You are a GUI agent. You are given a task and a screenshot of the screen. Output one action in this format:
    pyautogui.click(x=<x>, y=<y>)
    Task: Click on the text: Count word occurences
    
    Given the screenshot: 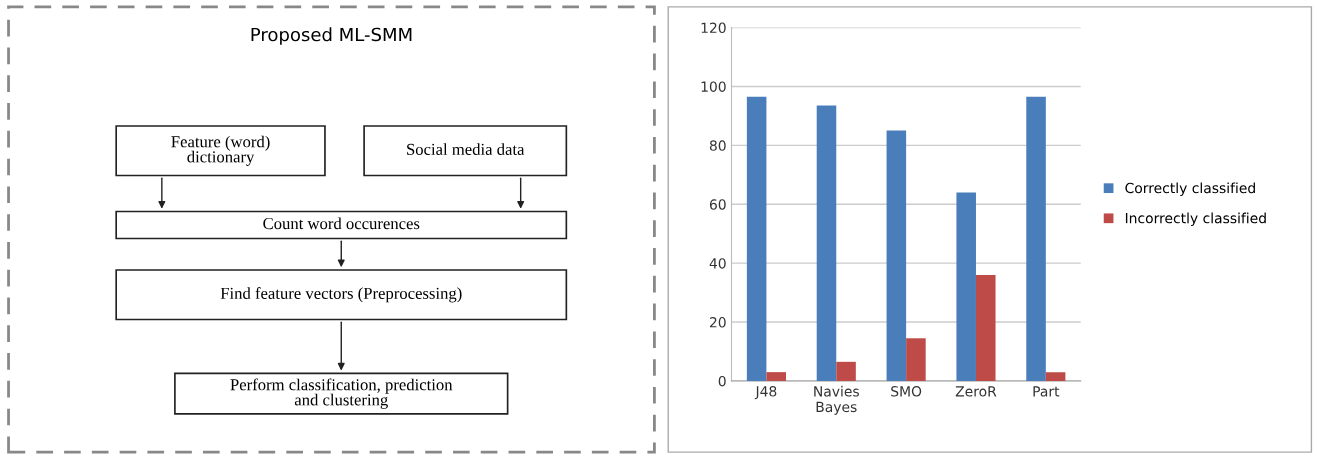 What is the action you would take?
    pyautogui.click(x=341, y=223)
    